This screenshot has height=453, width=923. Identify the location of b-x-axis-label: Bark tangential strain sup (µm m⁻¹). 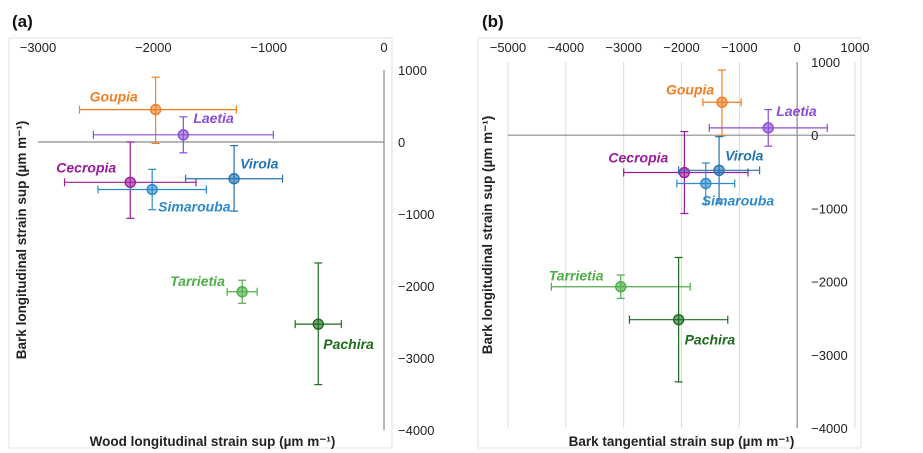
(682, 441).